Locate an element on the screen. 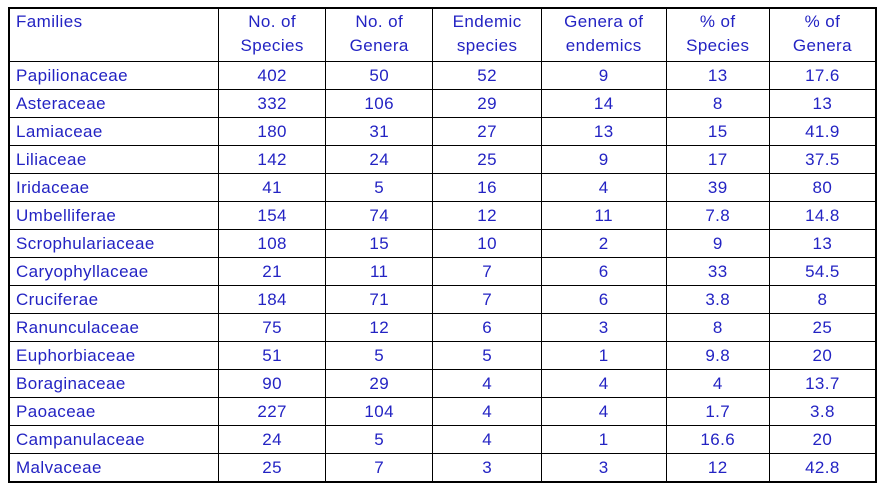 The image size is (883, 483). family-name-cell: Campanulaceae is located at coordinates (114, 439).